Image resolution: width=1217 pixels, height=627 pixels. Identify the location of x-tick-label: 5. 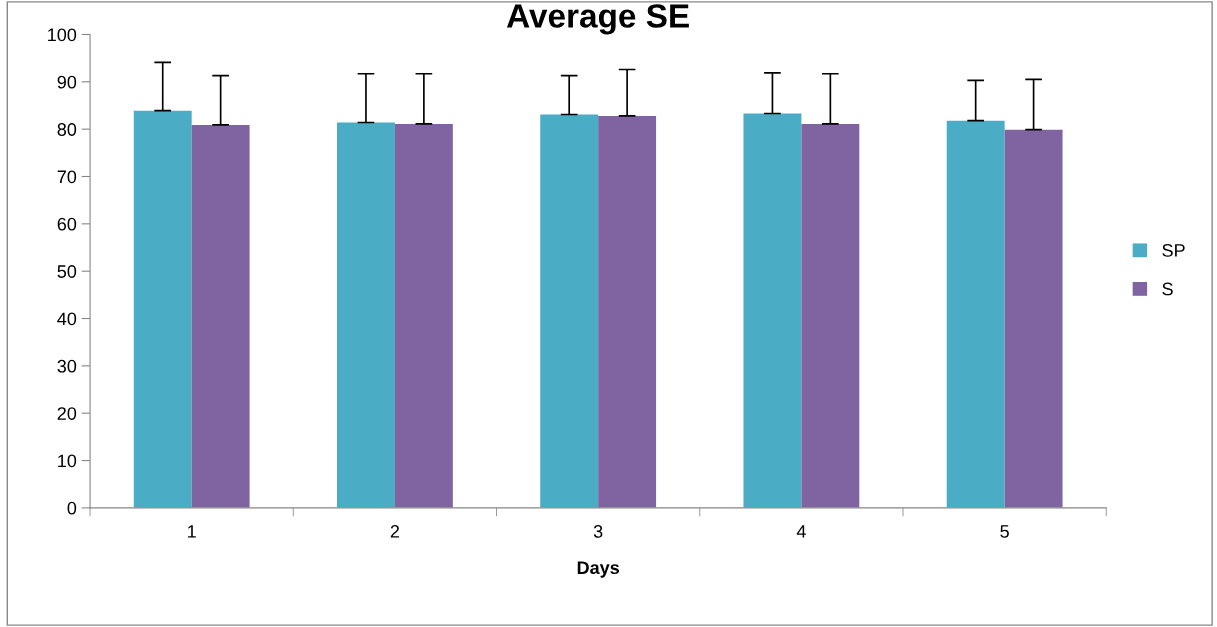
(1004, 531).